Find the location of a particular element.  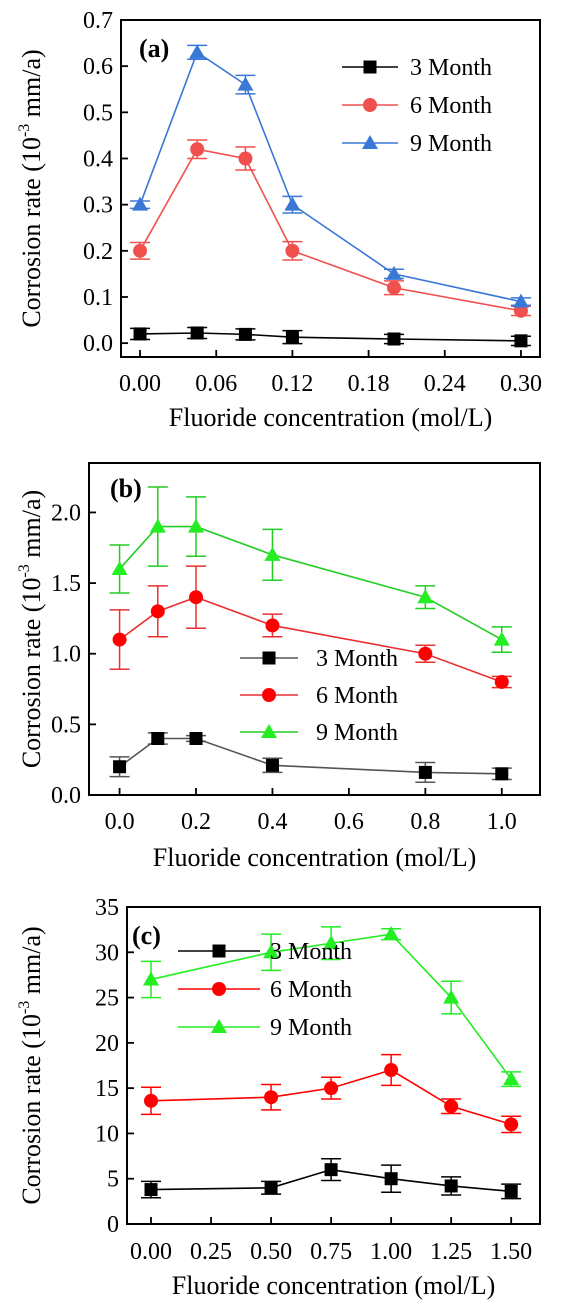

x-tick-label: 0.06 is located at coordinates (216, 384).